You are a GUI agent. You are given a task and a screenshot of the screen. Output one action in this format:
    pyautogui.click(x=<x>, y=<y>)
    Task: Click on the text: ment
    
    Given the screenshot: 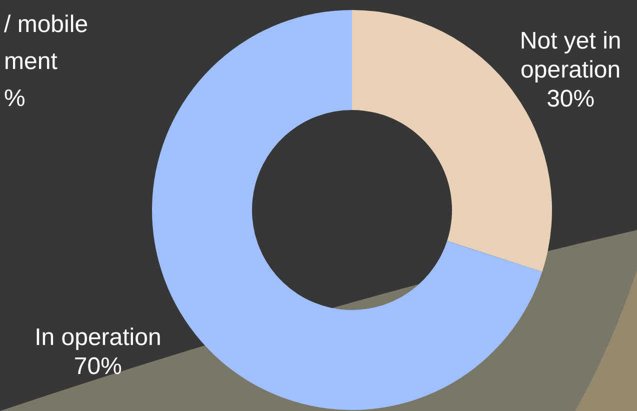 What is the action you would take?
    pyautogui.click(x=31, y=61)
    